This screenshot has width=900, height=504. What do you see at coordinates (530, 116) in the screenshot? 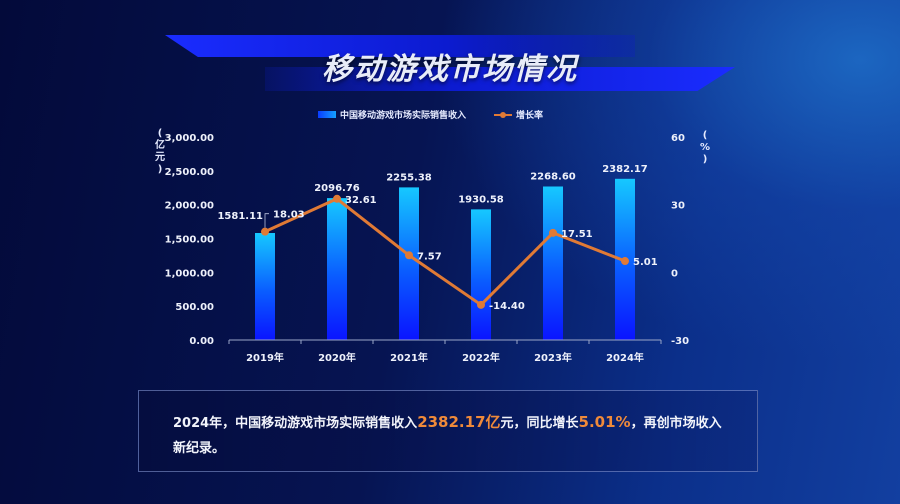
I see `legend-line-label: 增长率` at bounding box center [530, 116].